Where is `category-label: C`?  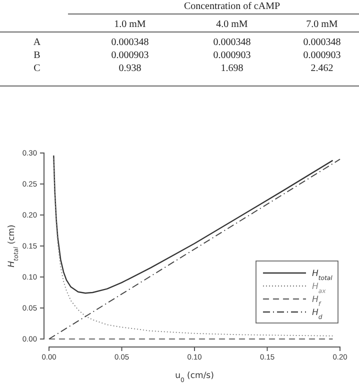
category-label: C is located at coordinates (37, 68).